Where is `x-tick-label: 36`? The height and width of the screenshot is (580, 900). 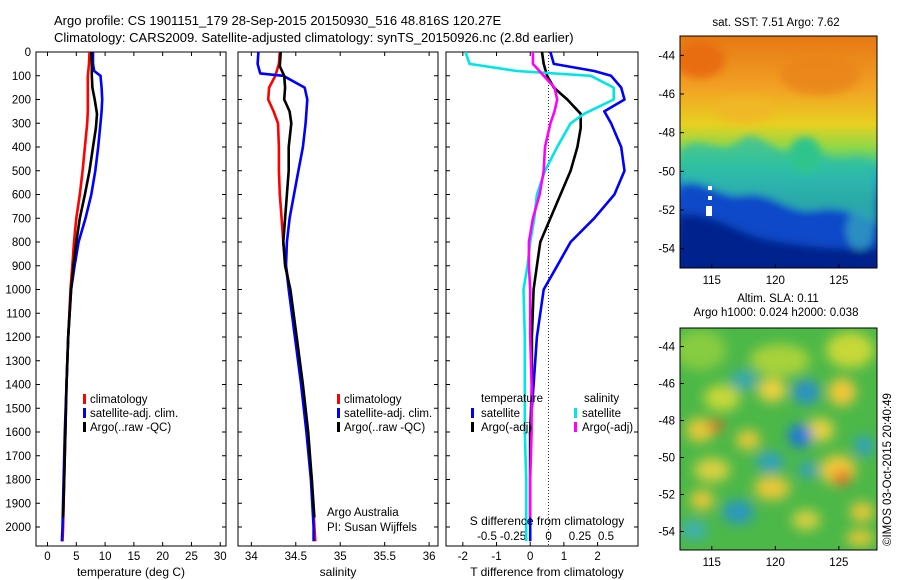 x-tick-label: 36 is located at coordinates (429, 557).